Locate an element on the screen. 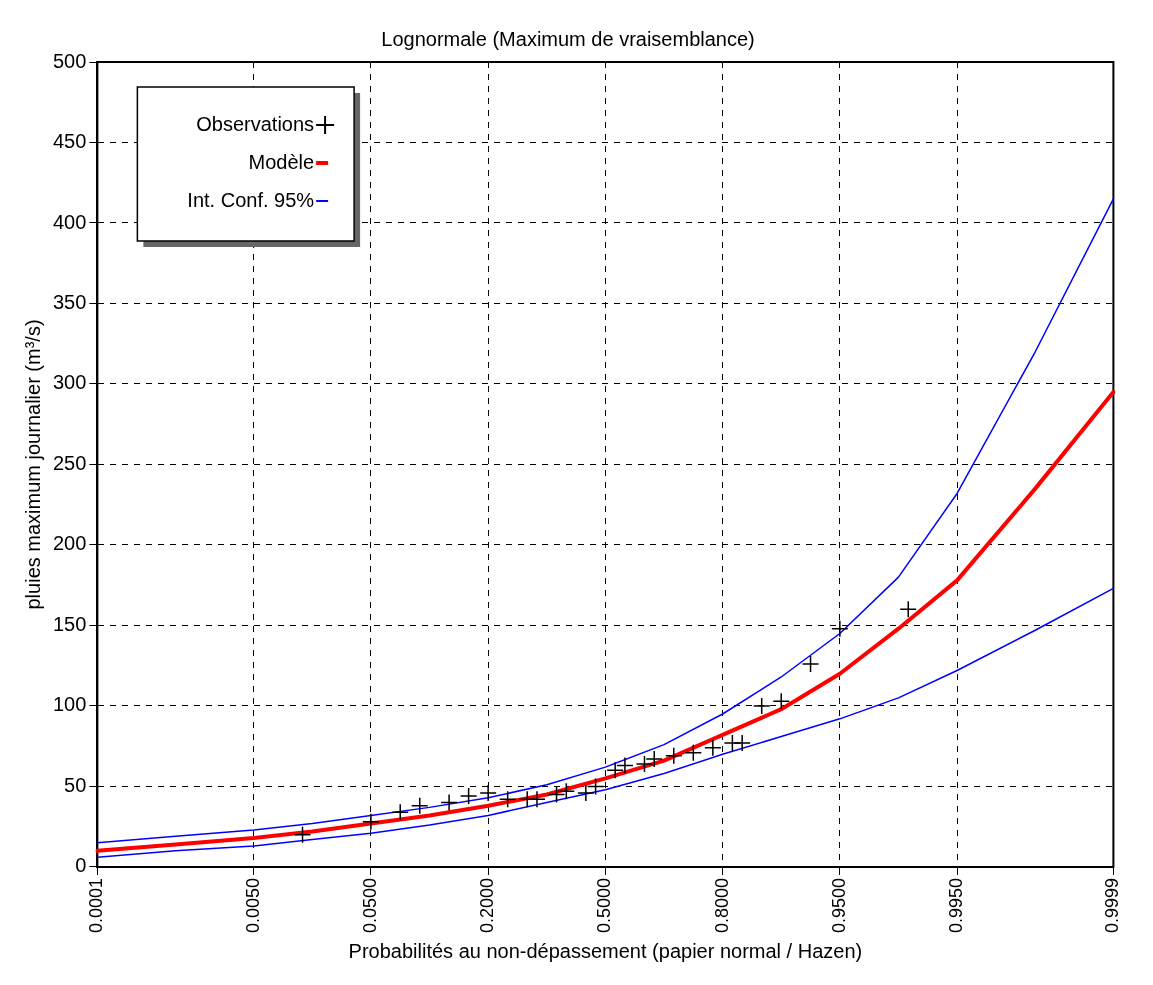 Image resolution: width=1153 pixels, height=985 pixels. y-tick-label: 100 is located at coordinates (69, 704).